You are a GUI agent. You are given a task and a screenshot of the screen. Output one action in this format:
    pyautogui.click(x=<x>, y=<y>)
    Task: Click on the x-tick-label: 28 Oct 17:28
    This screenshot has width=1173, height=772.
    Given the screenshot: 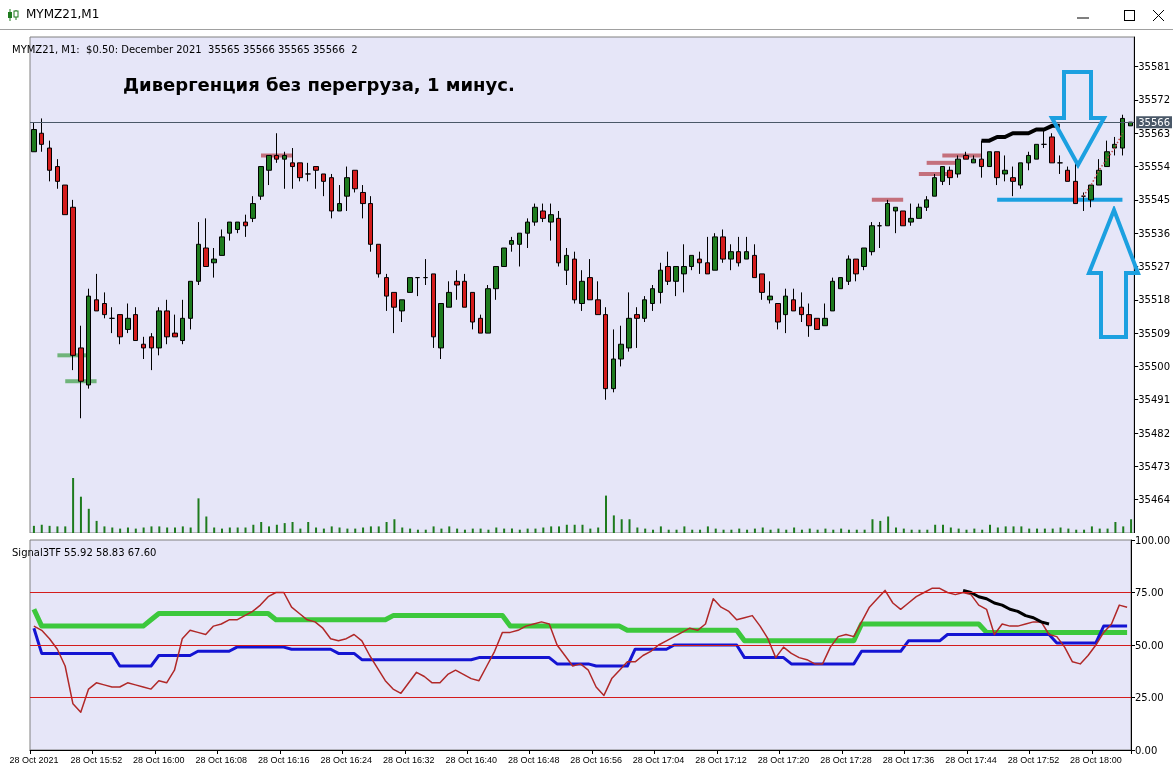 What is the action you would take?
    pyautogui.click(x=846, y=759)
    